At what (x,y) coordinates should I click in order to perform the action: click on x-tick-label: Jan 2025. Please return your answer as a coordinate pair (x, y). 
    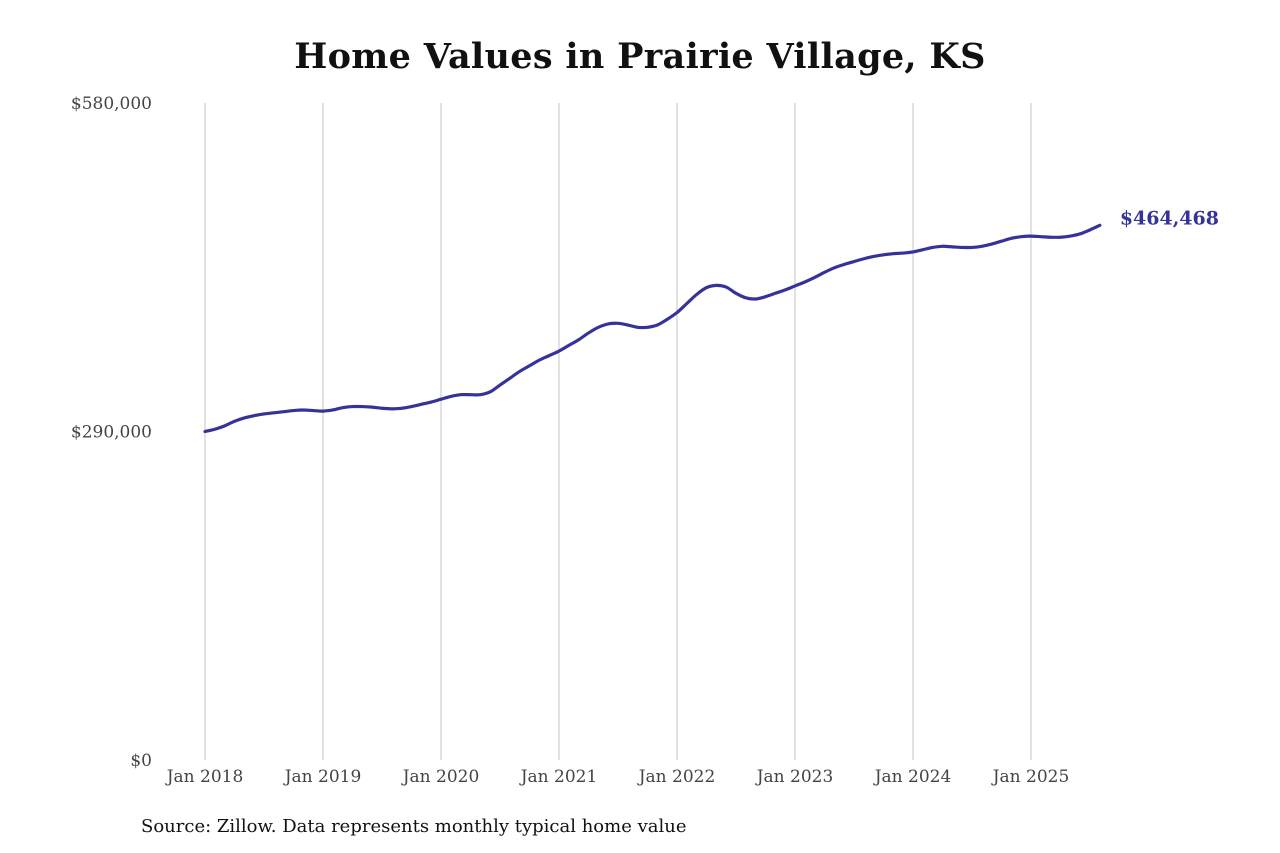
    Looking at the image, I should click on (1030, 777).